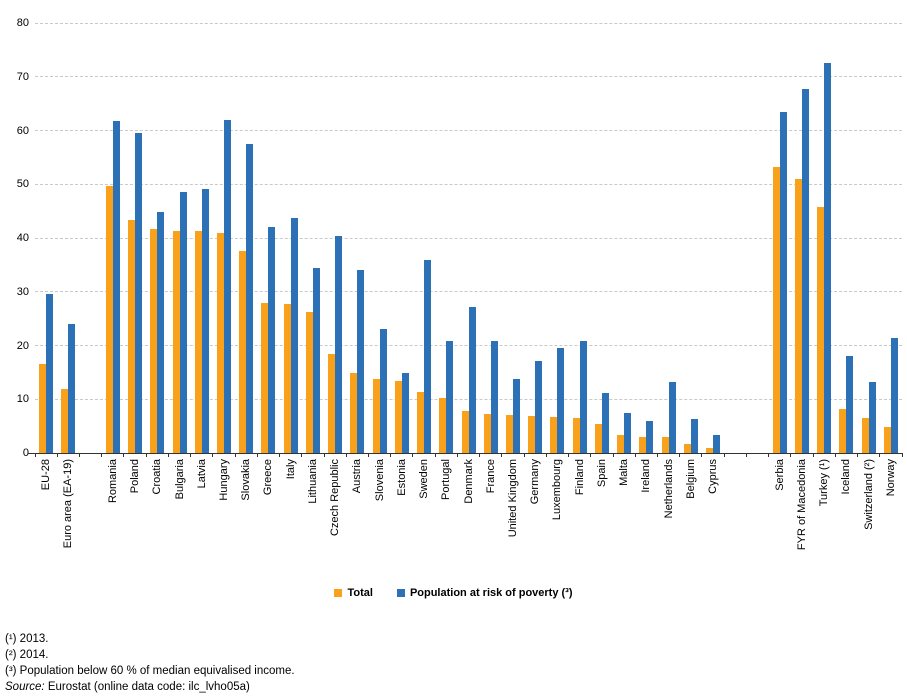  Describe the element at coordinates (309, 382) in the screenshot. I see `bar-total-Lithuania` at that location.